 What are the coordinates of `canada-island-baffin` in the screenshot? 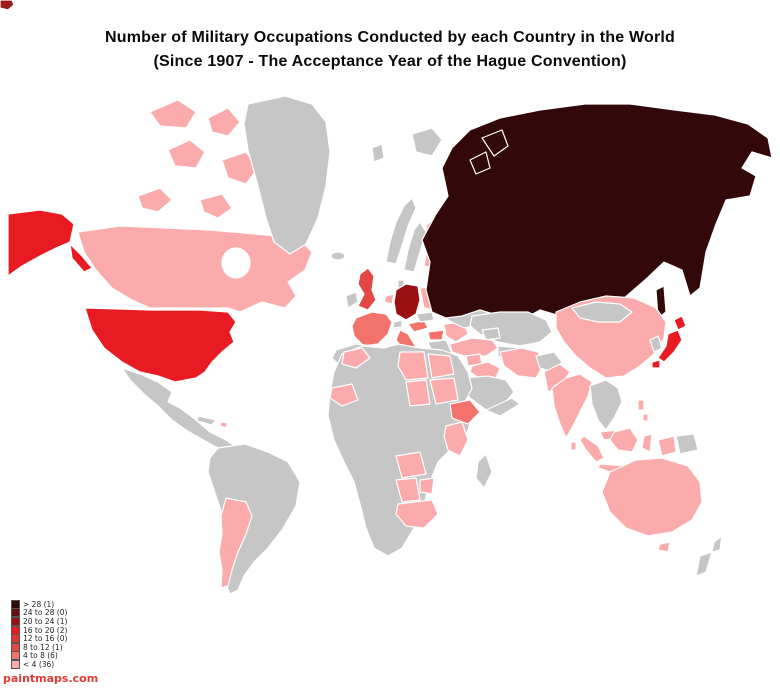 It's located at (240, 168).